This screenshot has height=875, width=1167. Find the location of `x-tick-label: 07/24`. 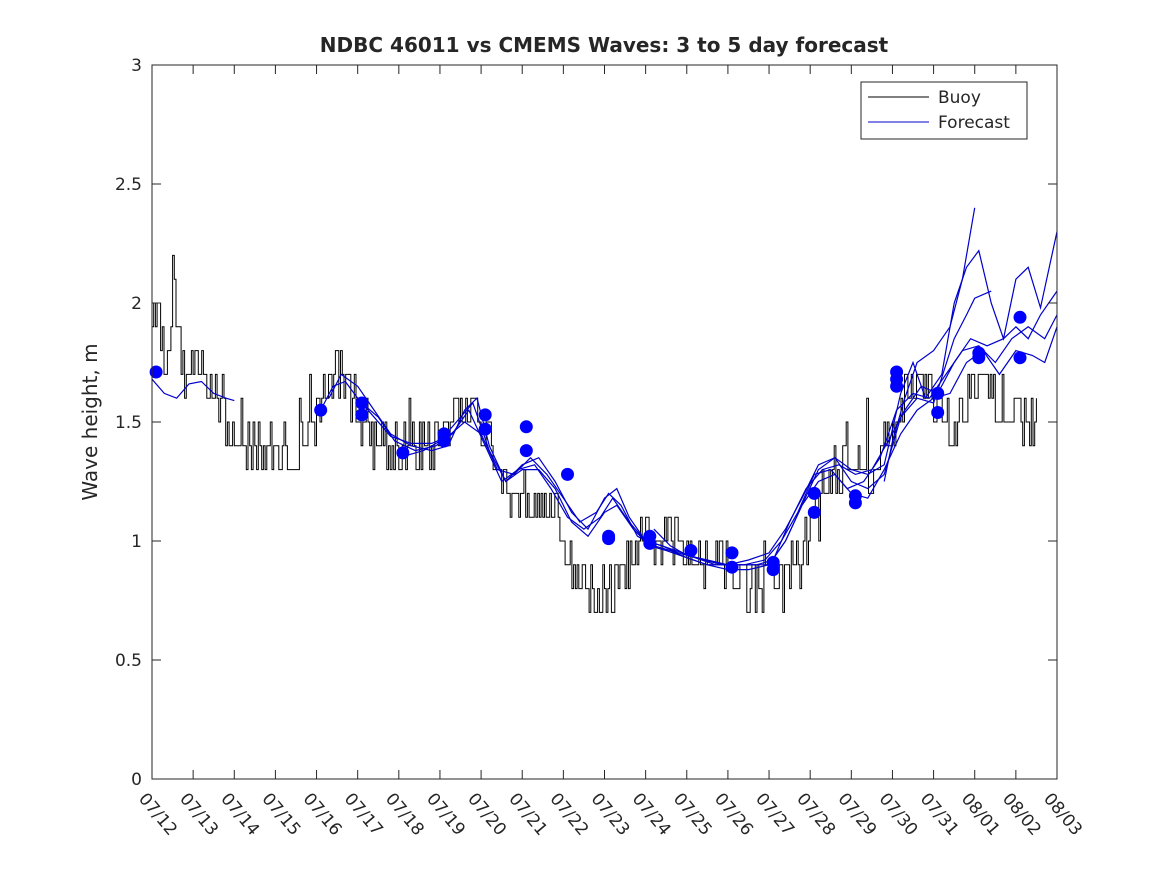

x-tick-label: 07/24 is located at coordinates (651, 814).